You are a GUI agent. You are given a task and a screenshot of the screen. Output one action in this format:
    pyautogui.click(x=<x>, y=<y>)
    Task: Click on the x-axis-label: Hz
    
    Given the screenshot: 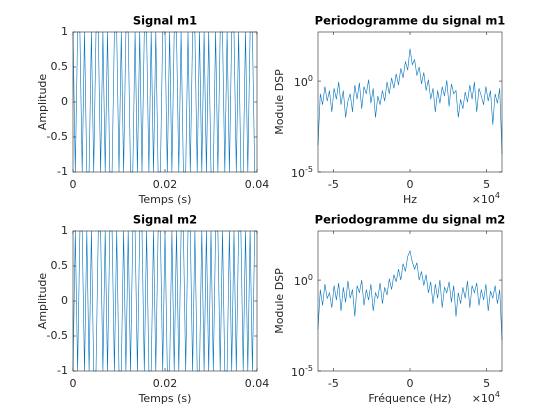 What is the action you would take?
    pyautogui.click(x=410, y=199)
    